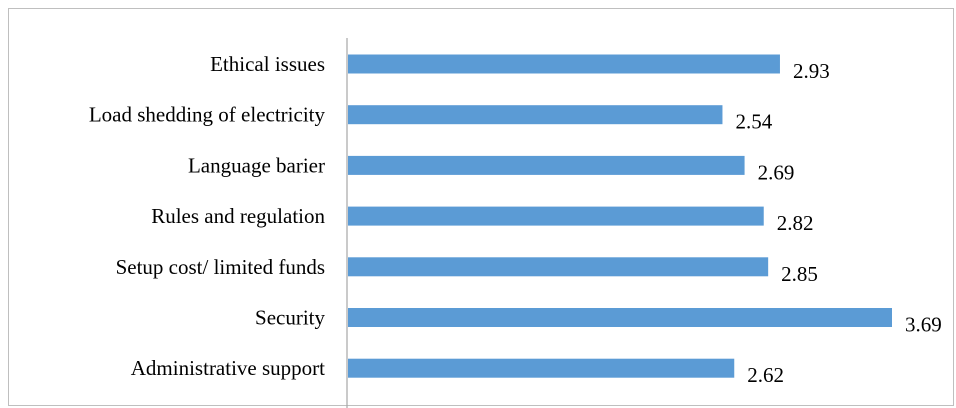 Image resolution: width=956 pixels, height=408 pixels. What do you see at coordinates (811, 71) in the screenshot?
I see `value-label: 2.93` at bounding box center [811, 71].